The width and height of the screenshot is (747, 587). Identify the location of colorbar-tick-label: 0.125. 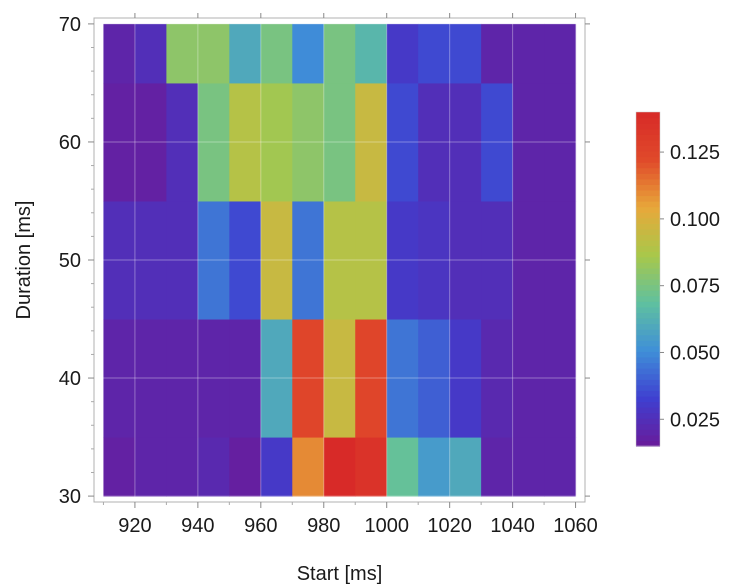
(695, 153).